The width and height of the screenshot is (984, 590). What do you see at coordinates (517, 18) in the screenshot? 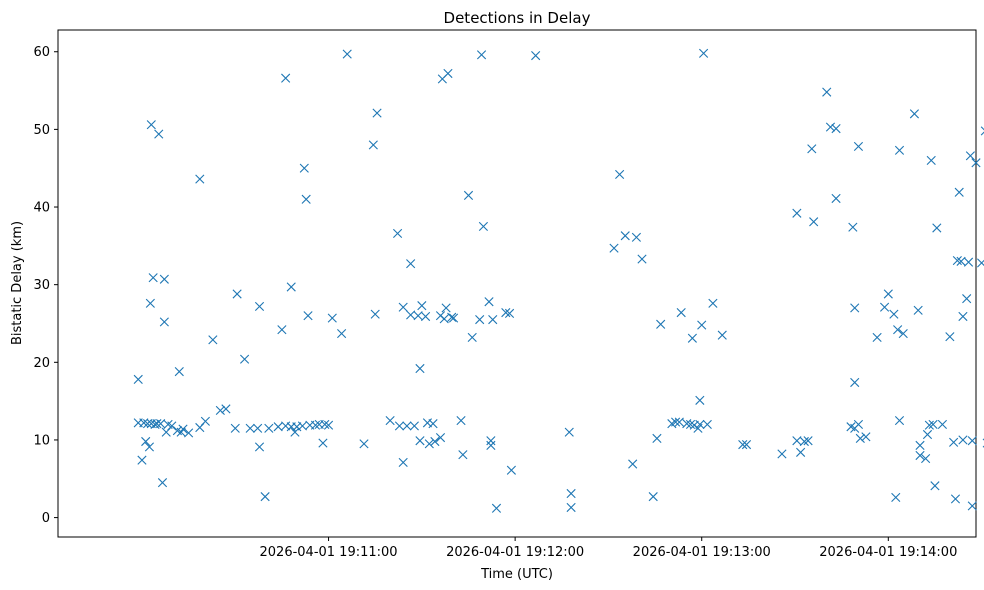
I see `chart-title: Detections in Delay` at bounding box center [517, 18].